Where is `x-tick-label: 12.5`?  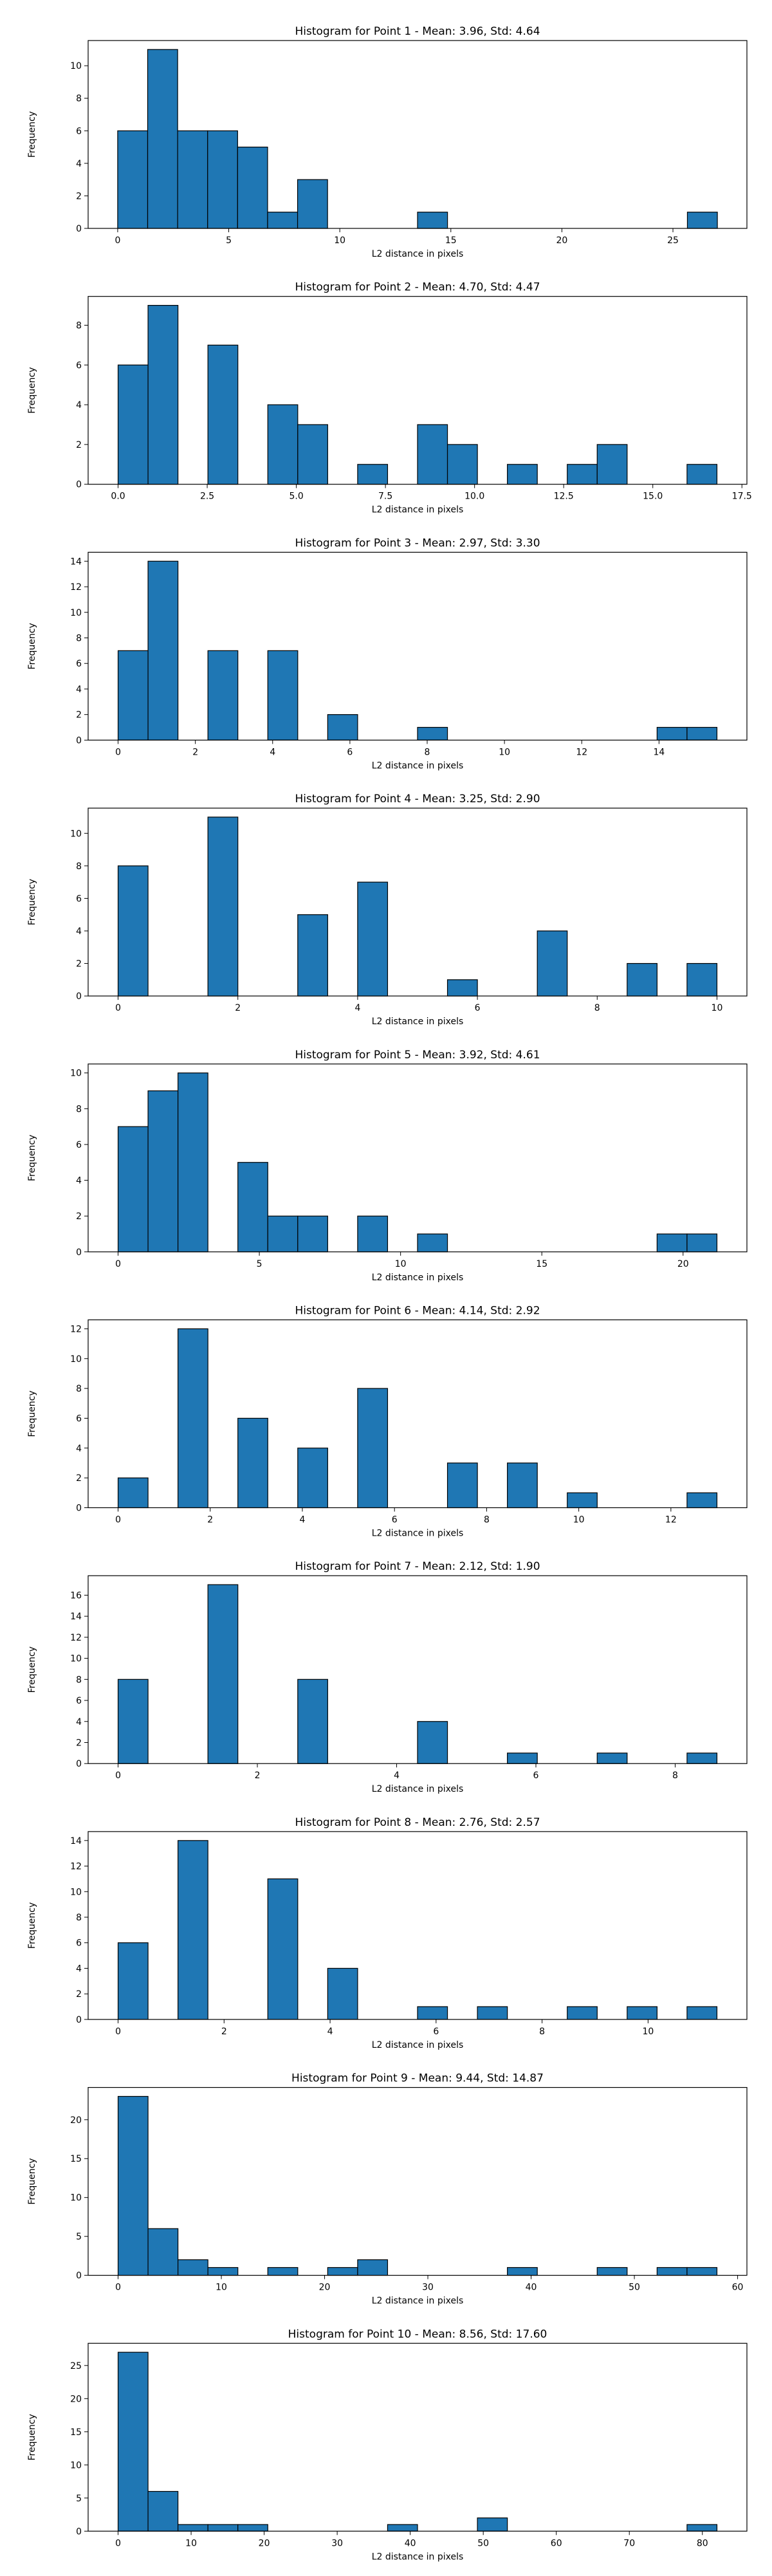 x-tick-label: 12.5 is located at coordinates (564, 497).